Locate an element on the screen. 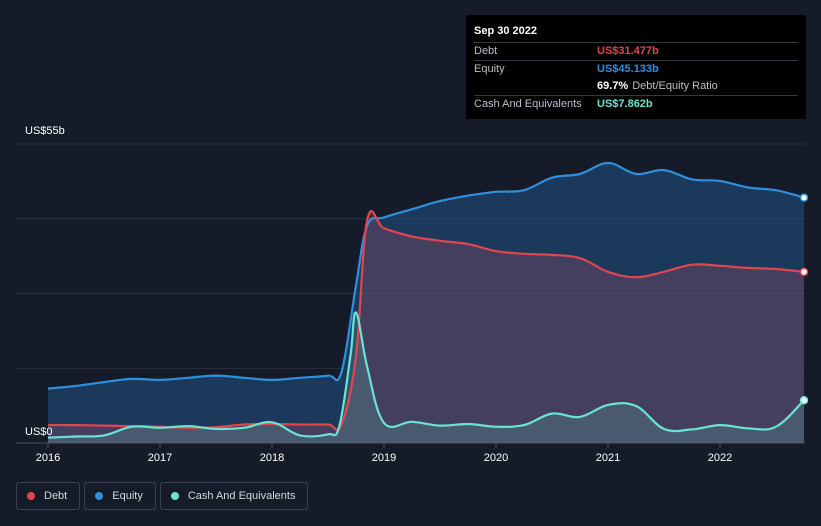 The width and height of the screenshot is (821, 526). tooltip-equity-label: Equity is located at coordinates (489, 69).